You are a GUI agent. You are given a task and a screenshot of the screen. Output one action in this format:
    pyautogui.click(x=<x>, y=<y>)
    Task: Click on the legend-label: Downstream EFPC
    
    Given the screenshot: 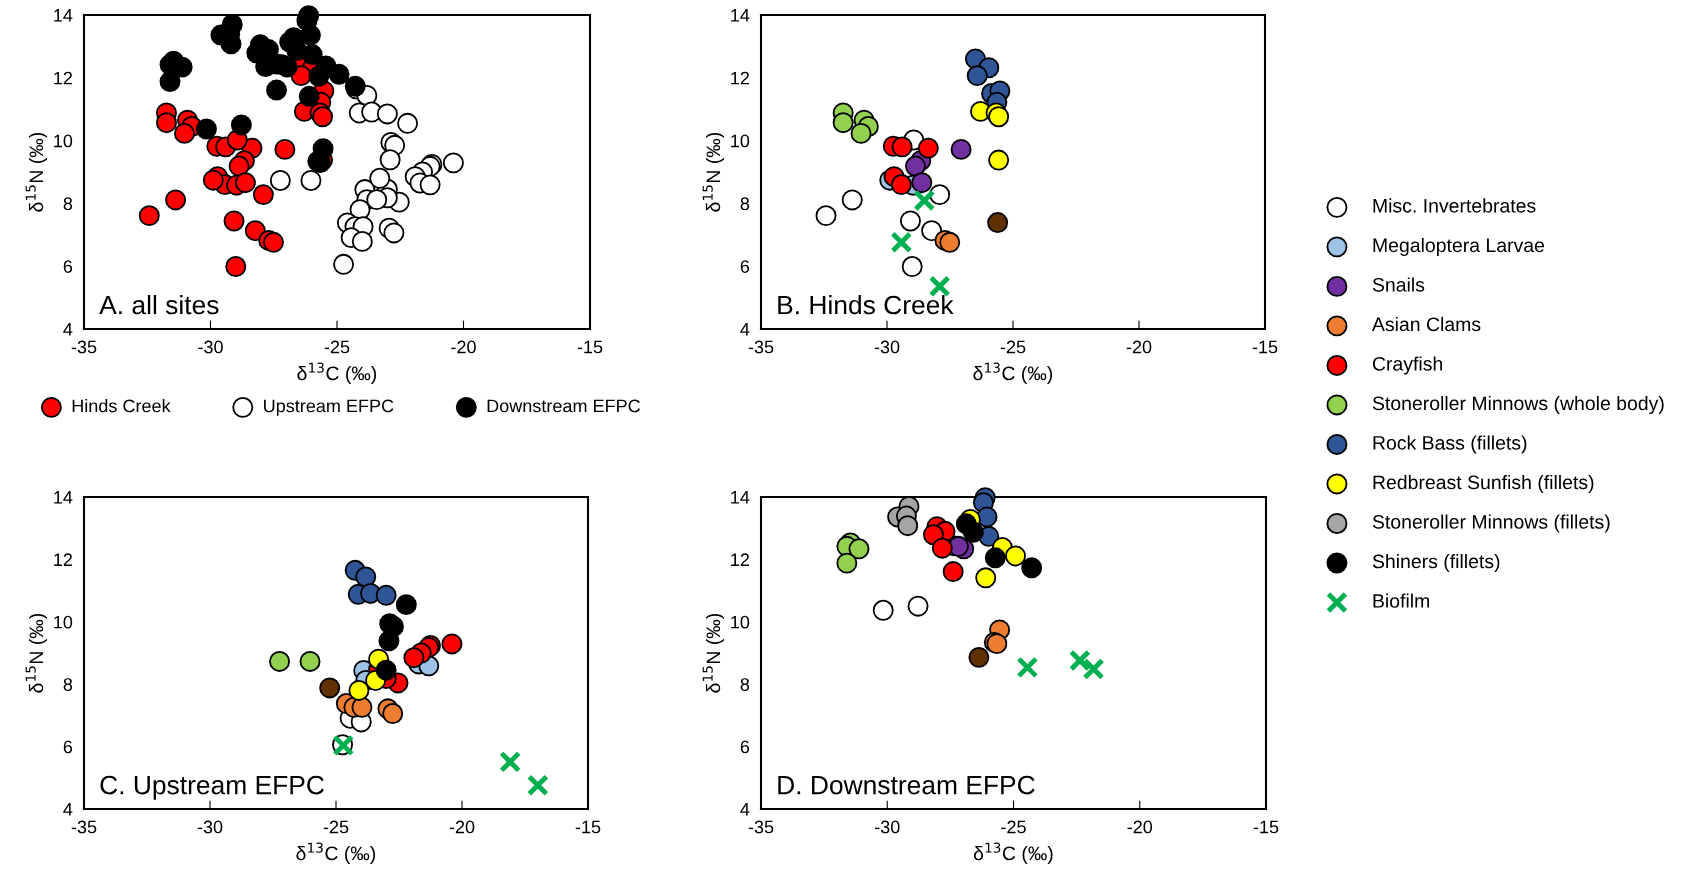 What is the action you would take?
    pyautogui.click(x=563, y=406)
    